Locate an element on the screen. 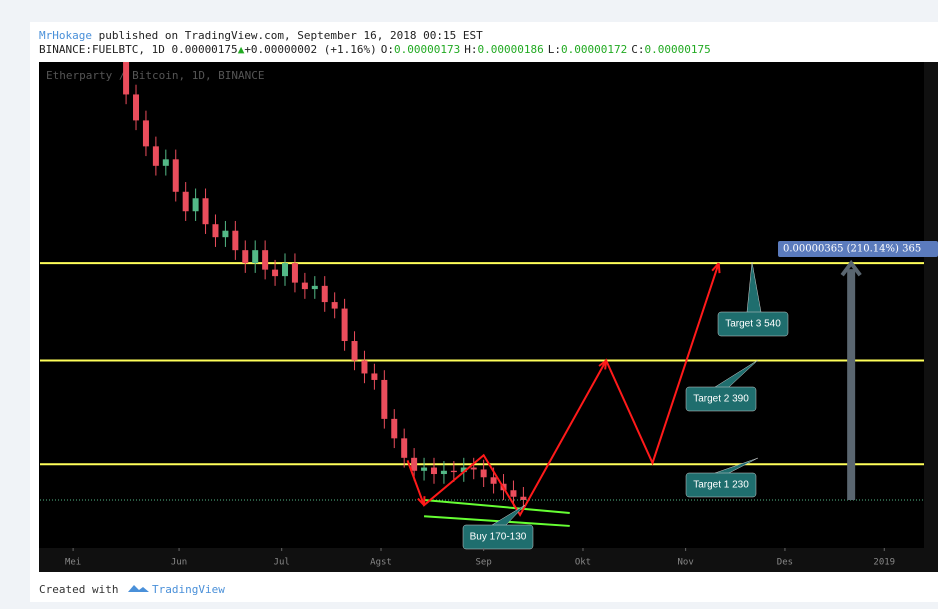  measure-label: 0.00000365 (210.14%) 365 is located at coordinates (852, 249).